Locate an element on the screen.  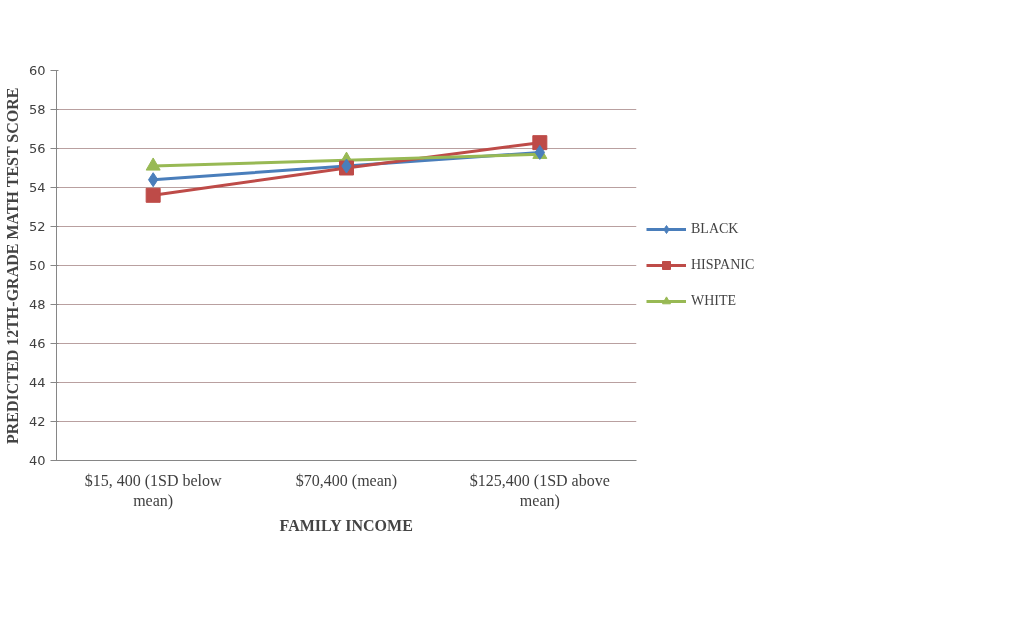
x-tick-label: $125,400 (1SD above mean) is located at coordinates (539, 490).